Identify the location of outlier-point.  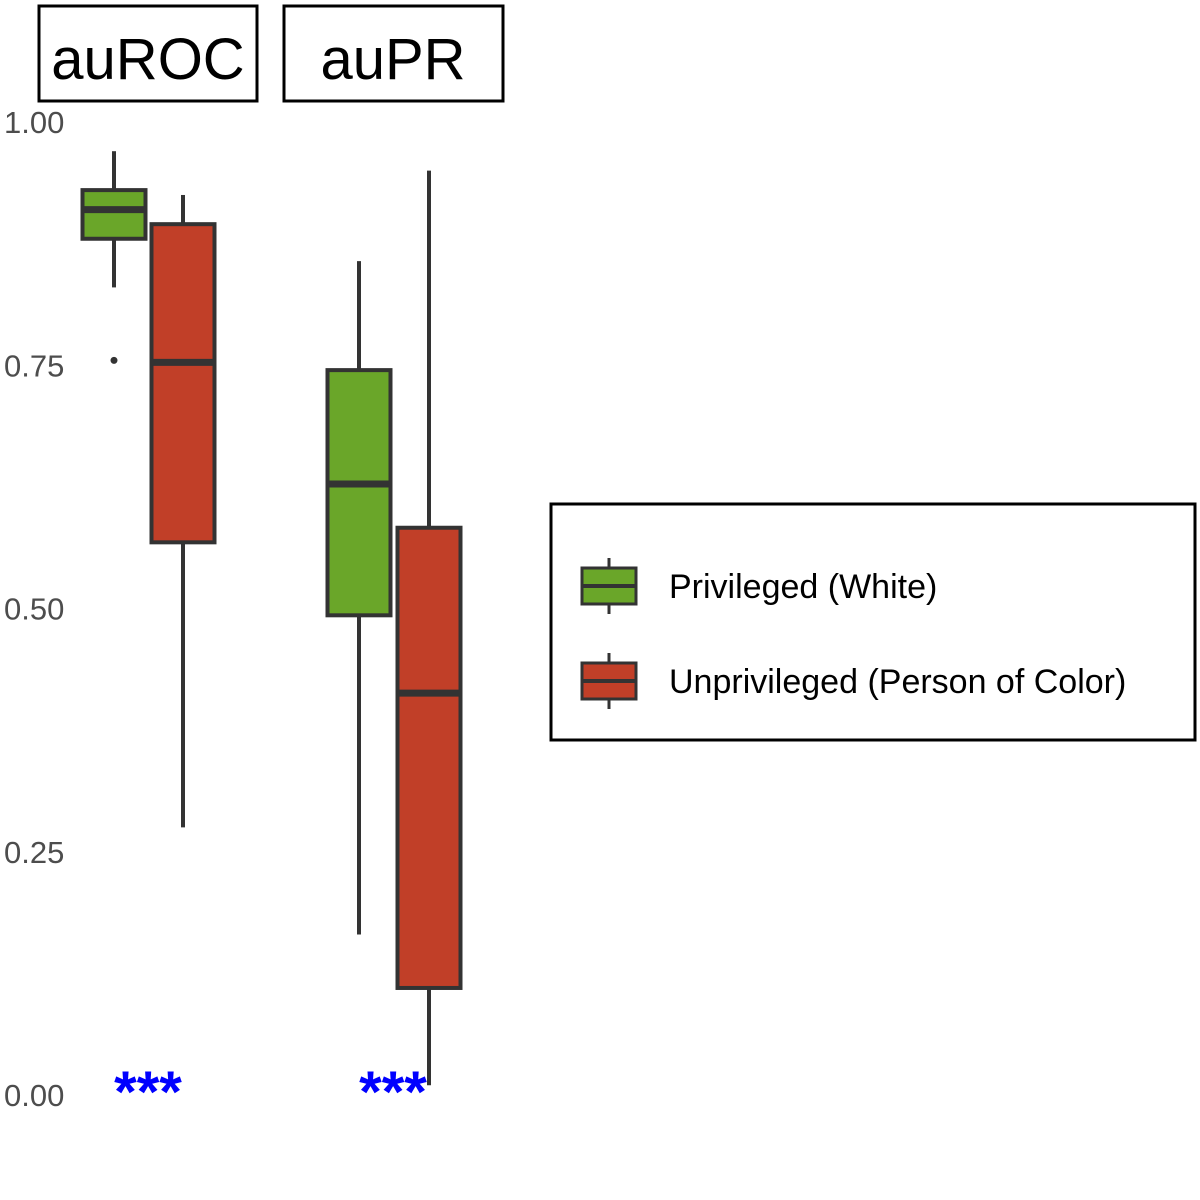
(114, 360).